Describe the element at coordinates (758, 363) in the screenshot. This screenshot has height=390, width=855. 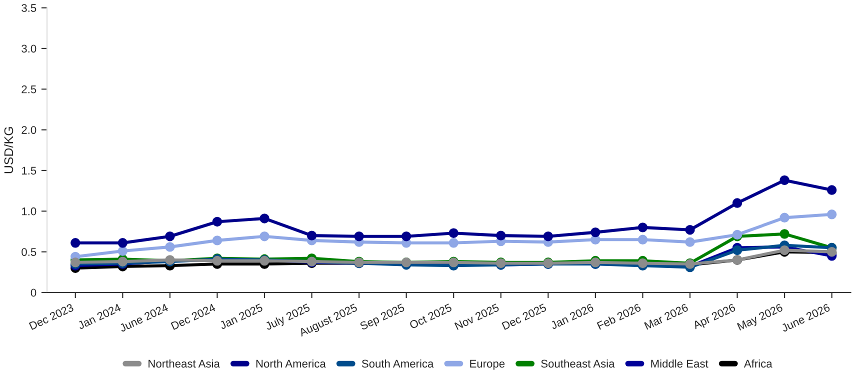
I see `legend-label: Africa` at that location.